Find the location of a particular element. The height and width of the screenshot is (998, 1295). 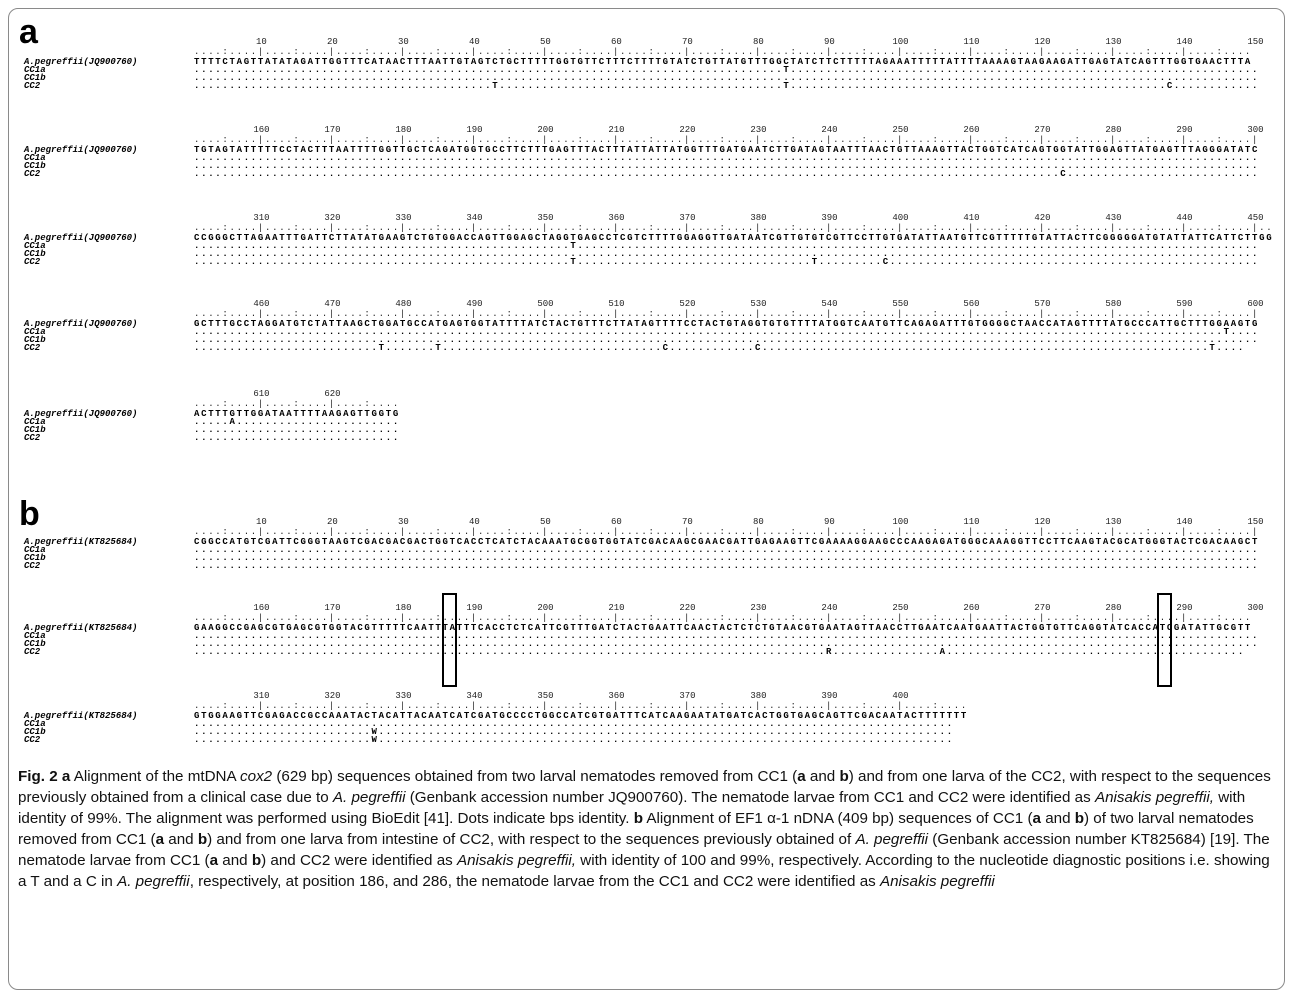

caption-and3: and is located at coordinates (181, 839).